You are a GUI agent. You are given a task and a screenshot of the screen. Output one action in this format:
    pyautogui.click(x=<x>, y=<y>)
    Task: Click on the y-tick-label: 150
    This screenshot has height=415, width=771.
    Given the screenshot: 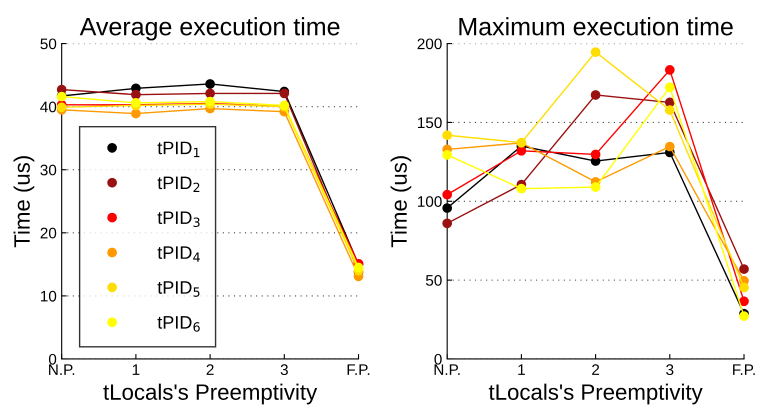 What is the action you would take?
    pyautogui.click(x=430, y=122)
    